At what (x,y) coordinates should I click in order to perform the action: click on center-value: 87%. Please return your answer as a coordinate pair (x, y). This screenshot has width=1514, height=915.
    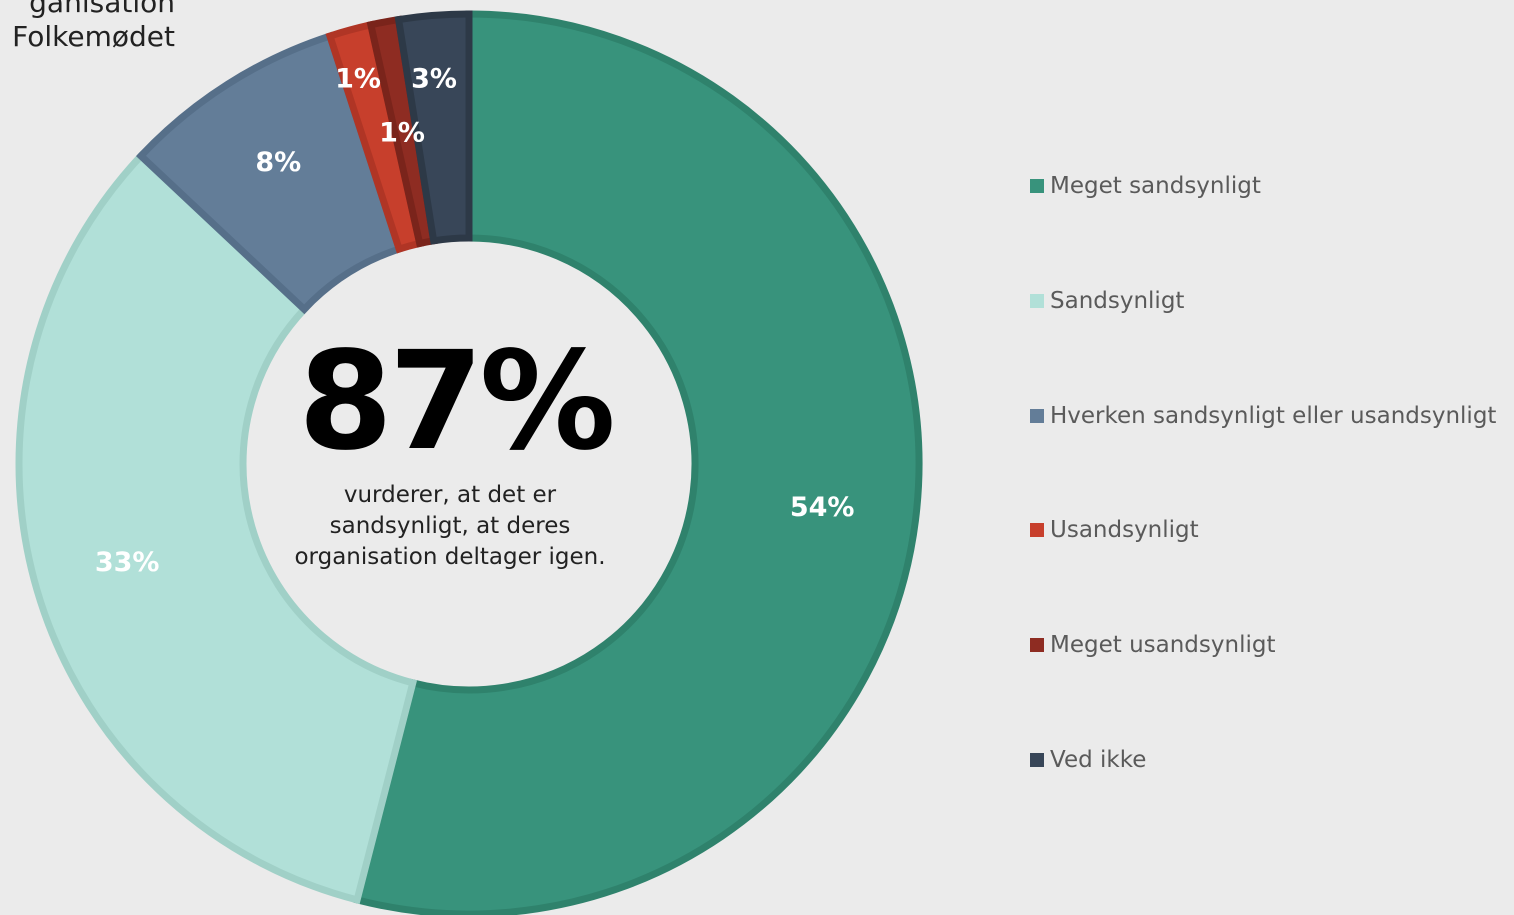
    Looking at the image, I should click on (455, 402).